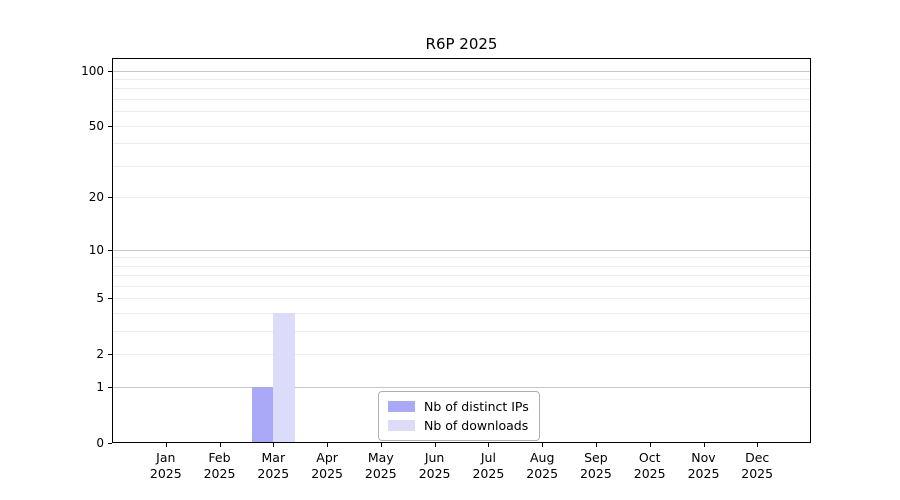 This screenshot has width=900, height=500. I want to click on bar-distinct-ips-mar, so click(262, 415).